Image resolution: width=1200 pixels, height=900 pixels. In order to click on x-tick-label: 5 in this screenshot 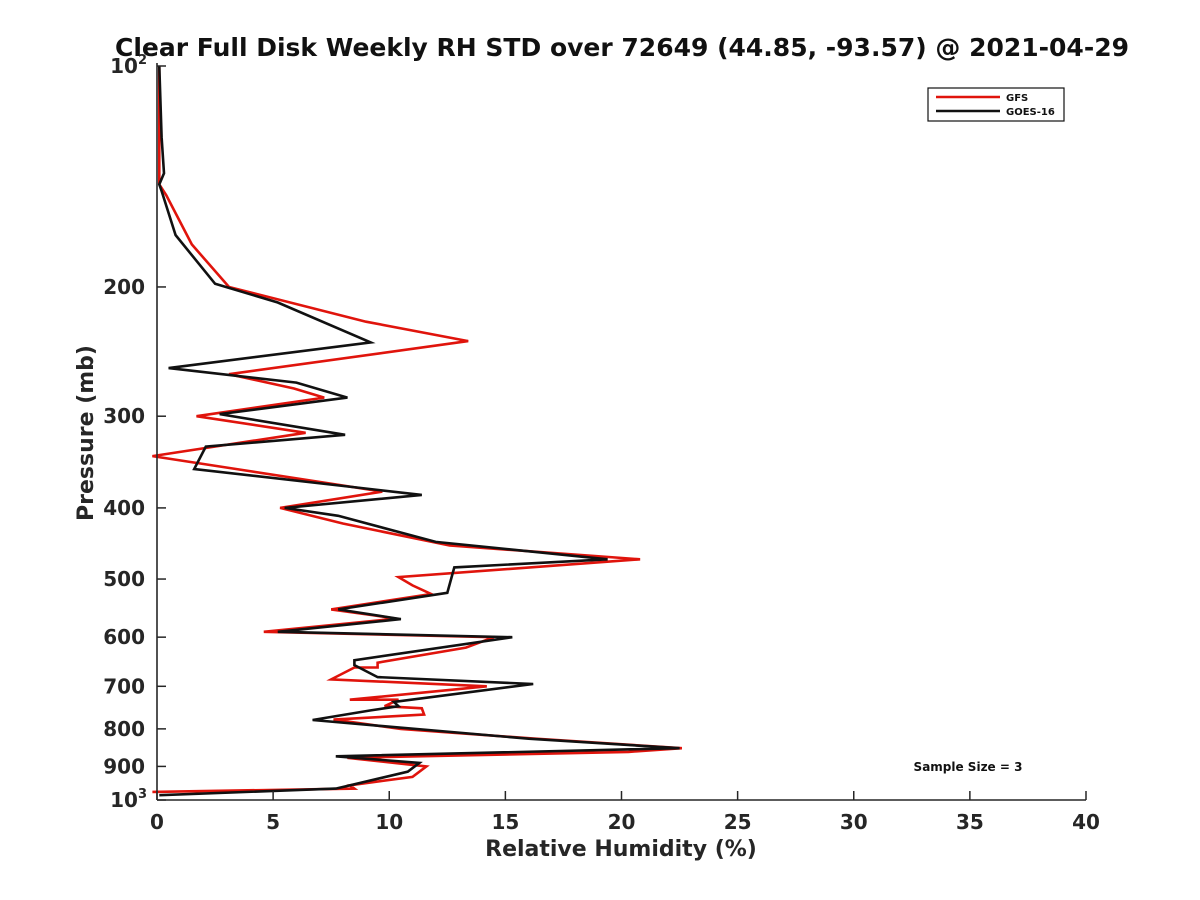, I will do `click(273, 822)`.